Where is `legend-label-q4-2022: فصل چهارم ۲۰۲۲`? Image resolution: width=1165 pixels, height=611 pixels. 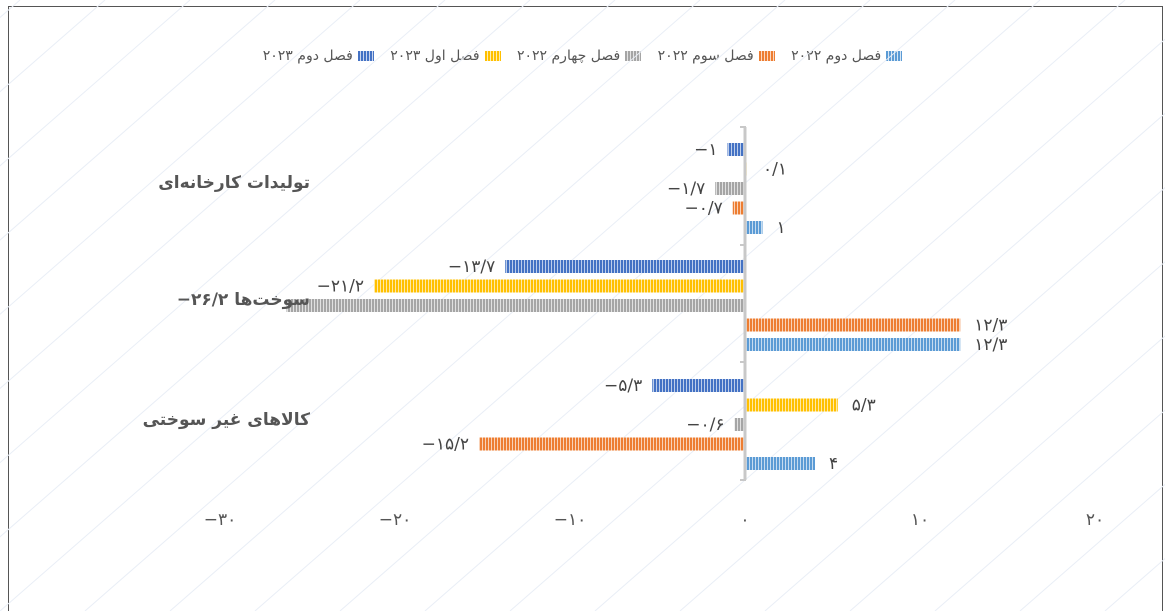 legend-label-q4-2022: فصل چهارم ۲۰۲۲ is located at coordinates (568, 56).